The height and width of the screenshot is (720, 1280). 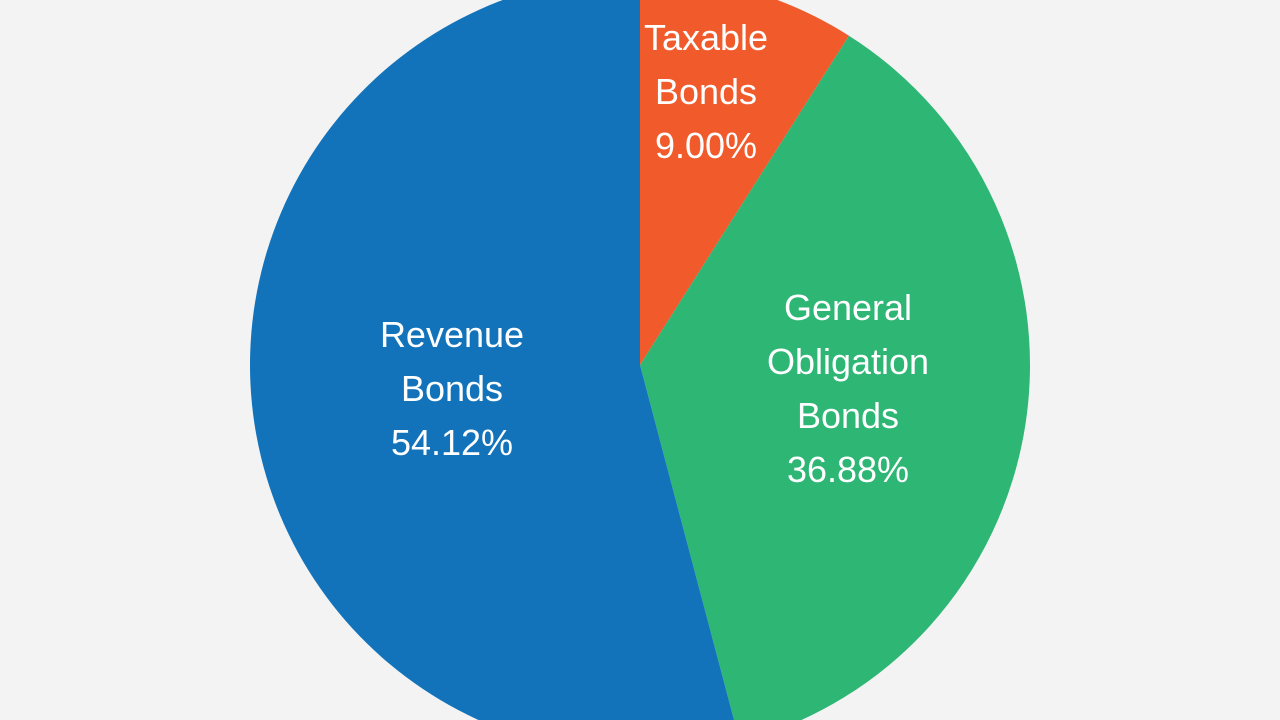 What do you see at coordinates (848, 307) in the screenshot?
I see `slice-label-line: General` at bounding box center [848, 307].